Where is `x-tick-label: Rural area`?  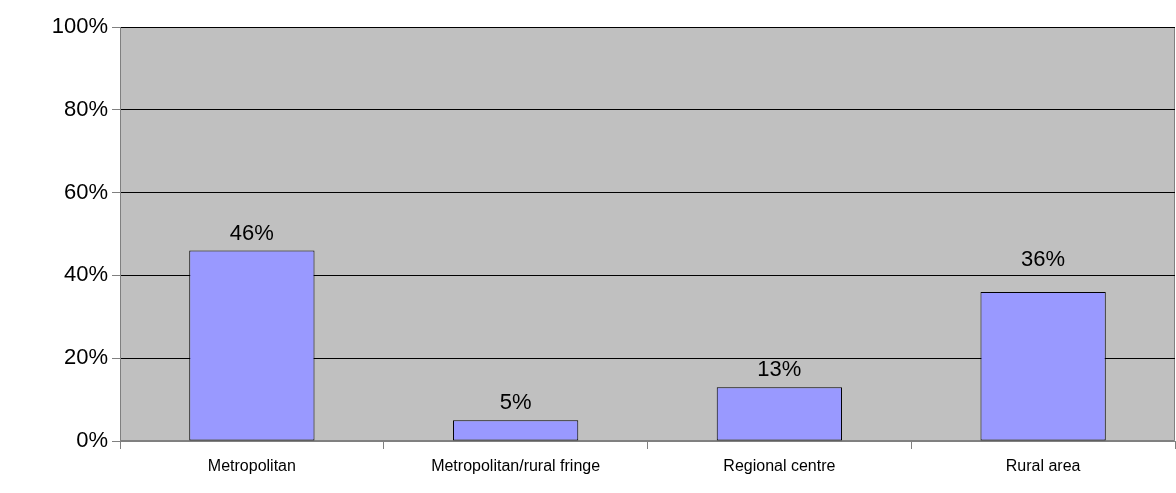 x-tick-label: Rural area is located at coordinates (1043, 466).